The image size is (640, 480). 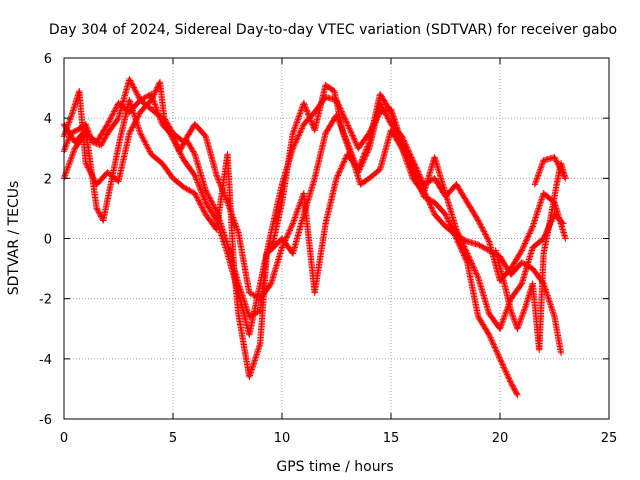 What do you see at coordinates (45, 420) in the screenshot?
I see `y-tick-label: -6` at bounding box center [45, 420].